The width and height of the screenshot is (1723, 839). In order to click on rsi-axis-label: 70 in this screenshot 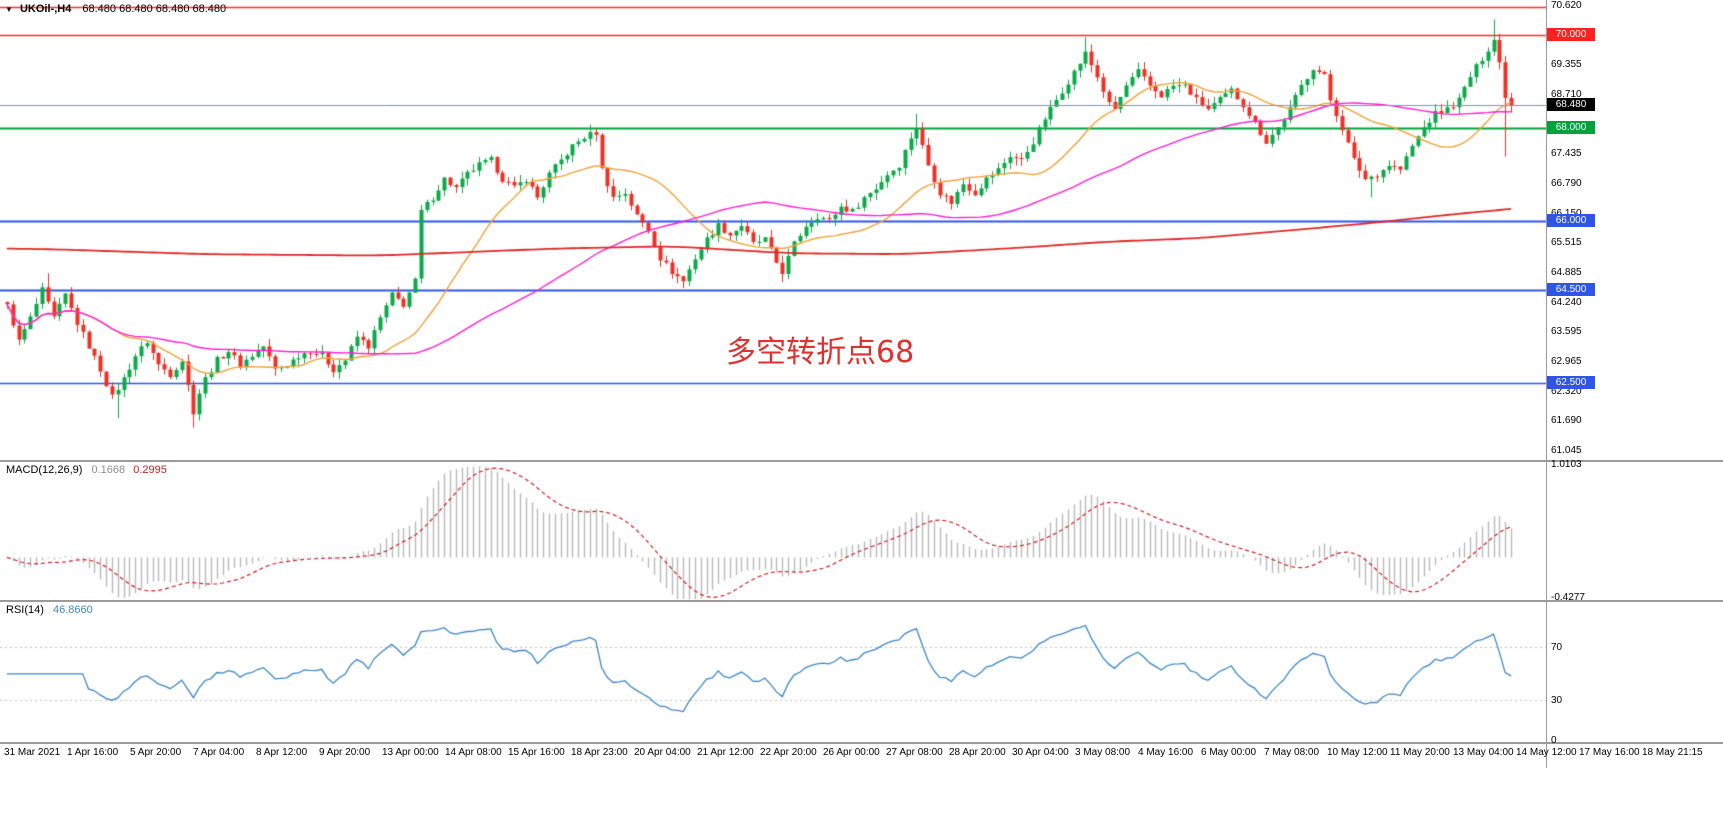, I will do `click(1557, 648)`.